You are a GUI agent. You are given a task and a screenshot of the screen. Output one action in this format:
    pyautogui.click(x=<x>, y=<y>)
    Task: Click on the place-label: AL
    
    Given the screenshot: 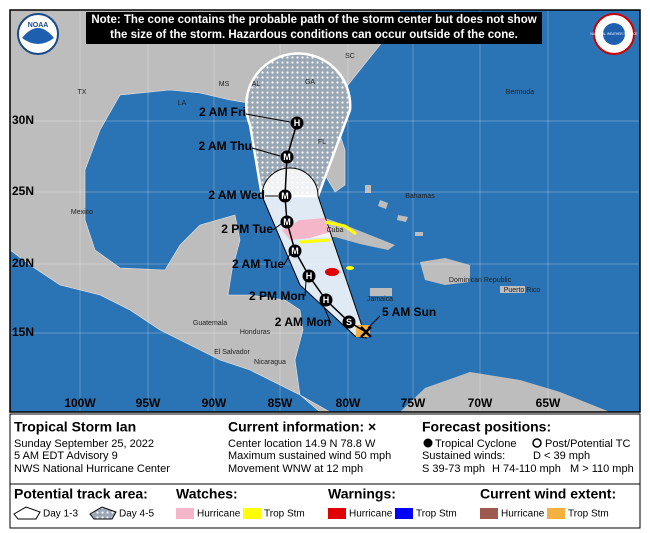 What is the action you would take?
    pyautogui.click(x=256, y=84)
    